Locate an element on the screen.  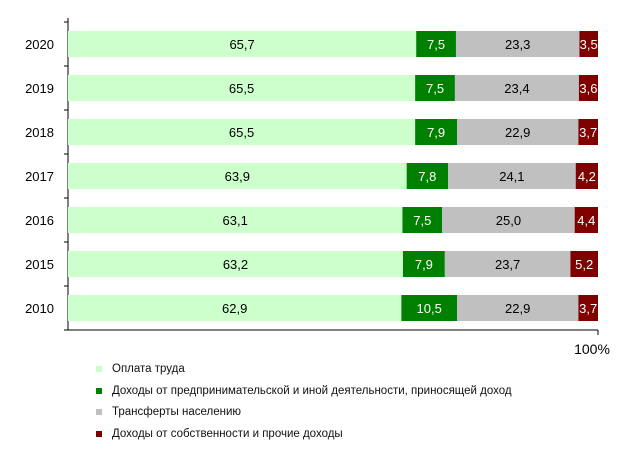
y-tick-label: 2017 is located at coordinates (39, 176).